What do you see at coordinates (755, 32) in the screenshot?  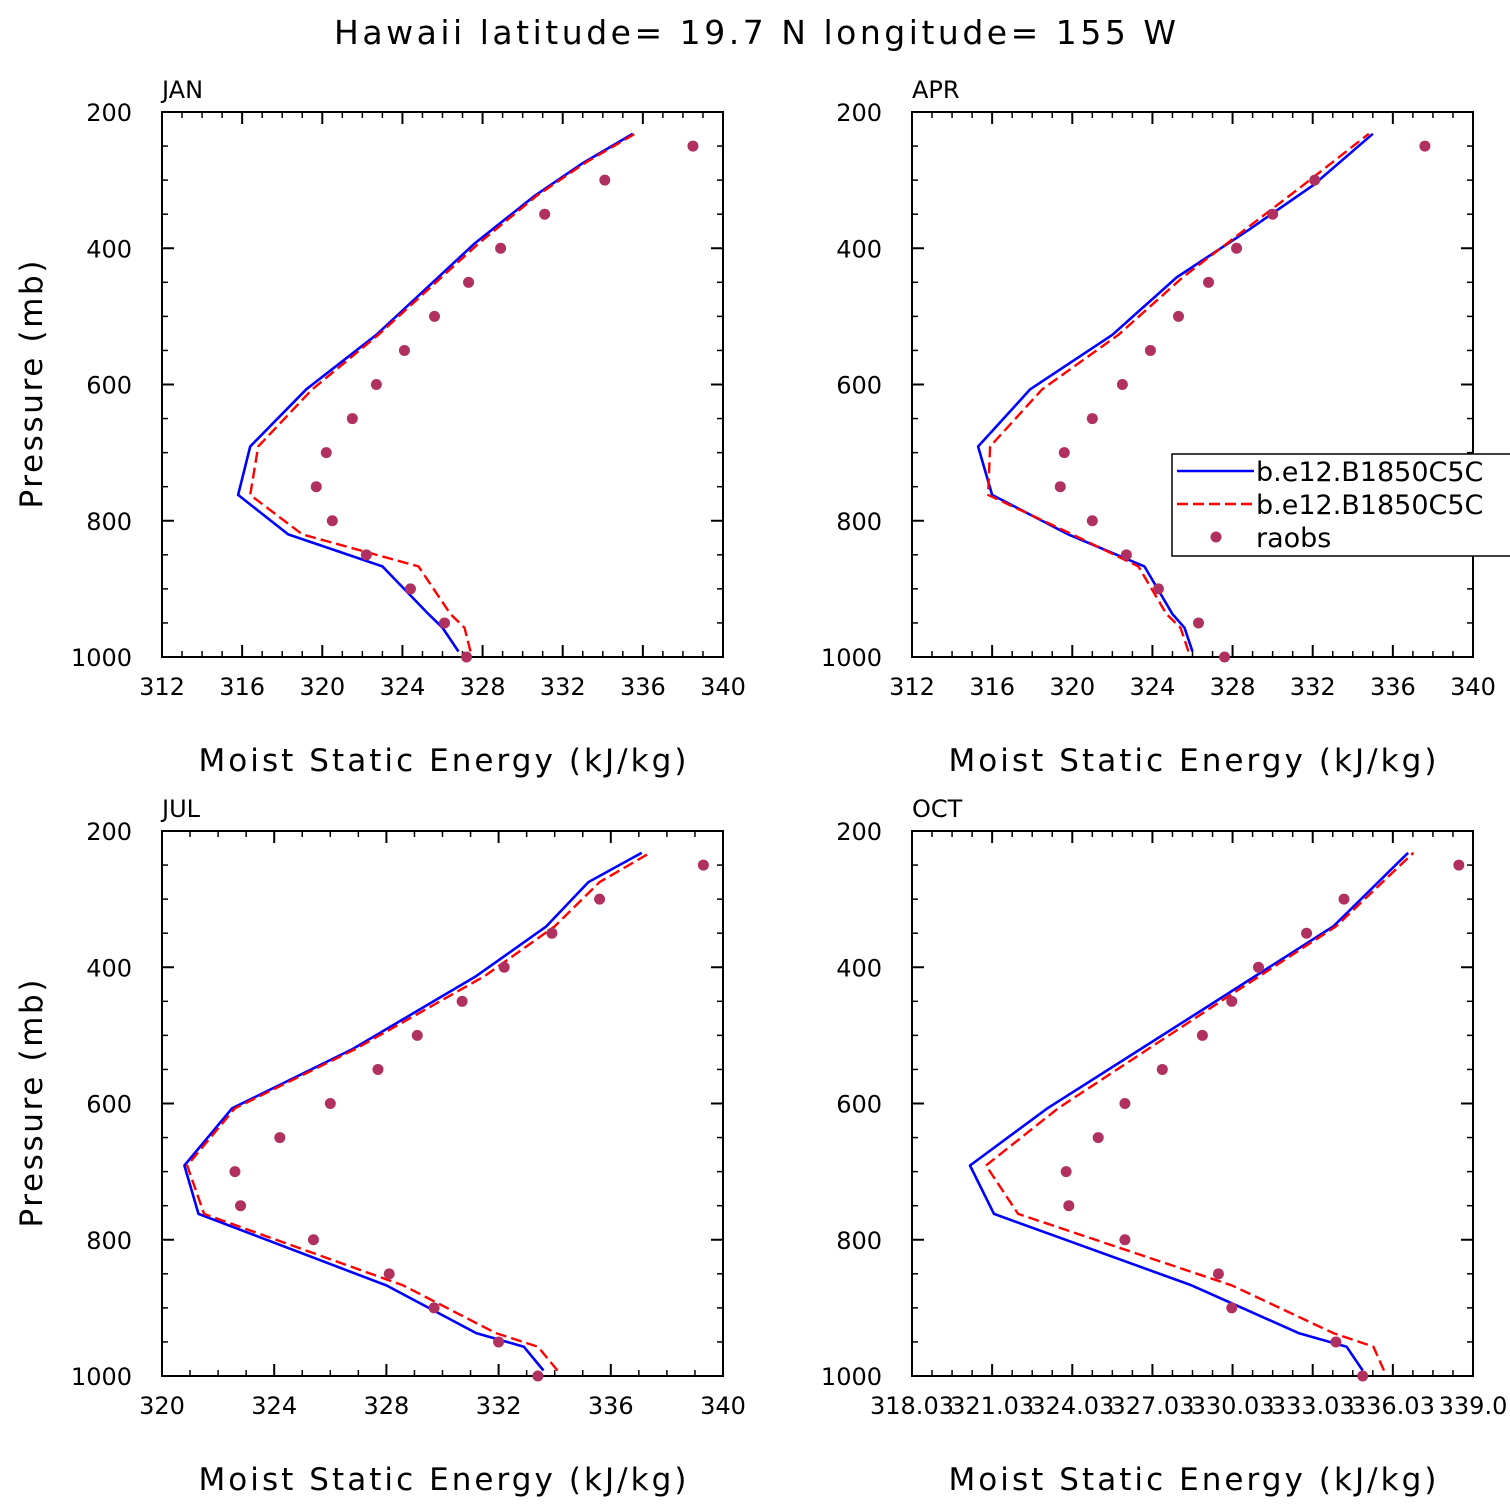 I see `figure-title: Hawaii latitude= 19.7 N longitude= 155 W` at bounding box center [755, 32].